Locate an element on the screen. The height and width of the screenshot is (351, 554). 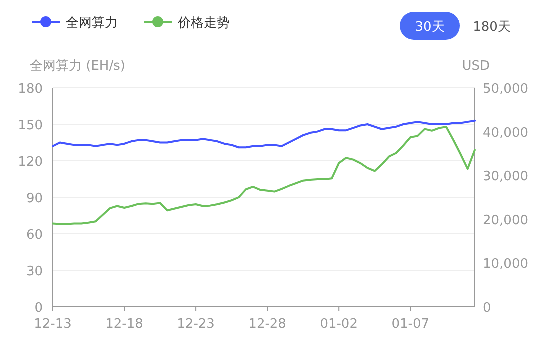
y-tick-label: 180 is located at coordinates (30, 89).